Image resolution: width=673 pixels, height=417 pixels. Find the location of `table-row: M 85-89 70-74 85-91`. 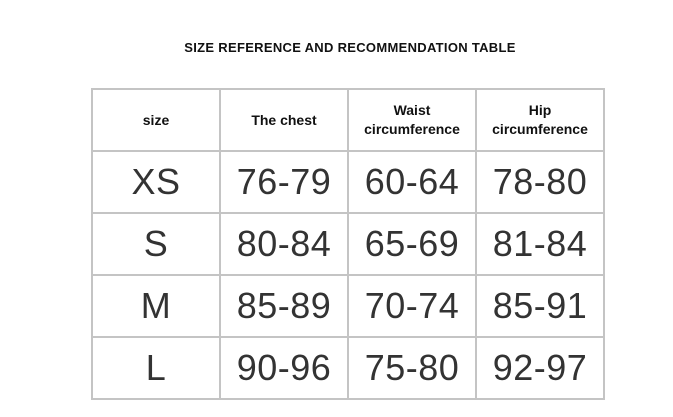

table-row: M 85-89 70-74 85-91 is located at coordinates (348, 306).